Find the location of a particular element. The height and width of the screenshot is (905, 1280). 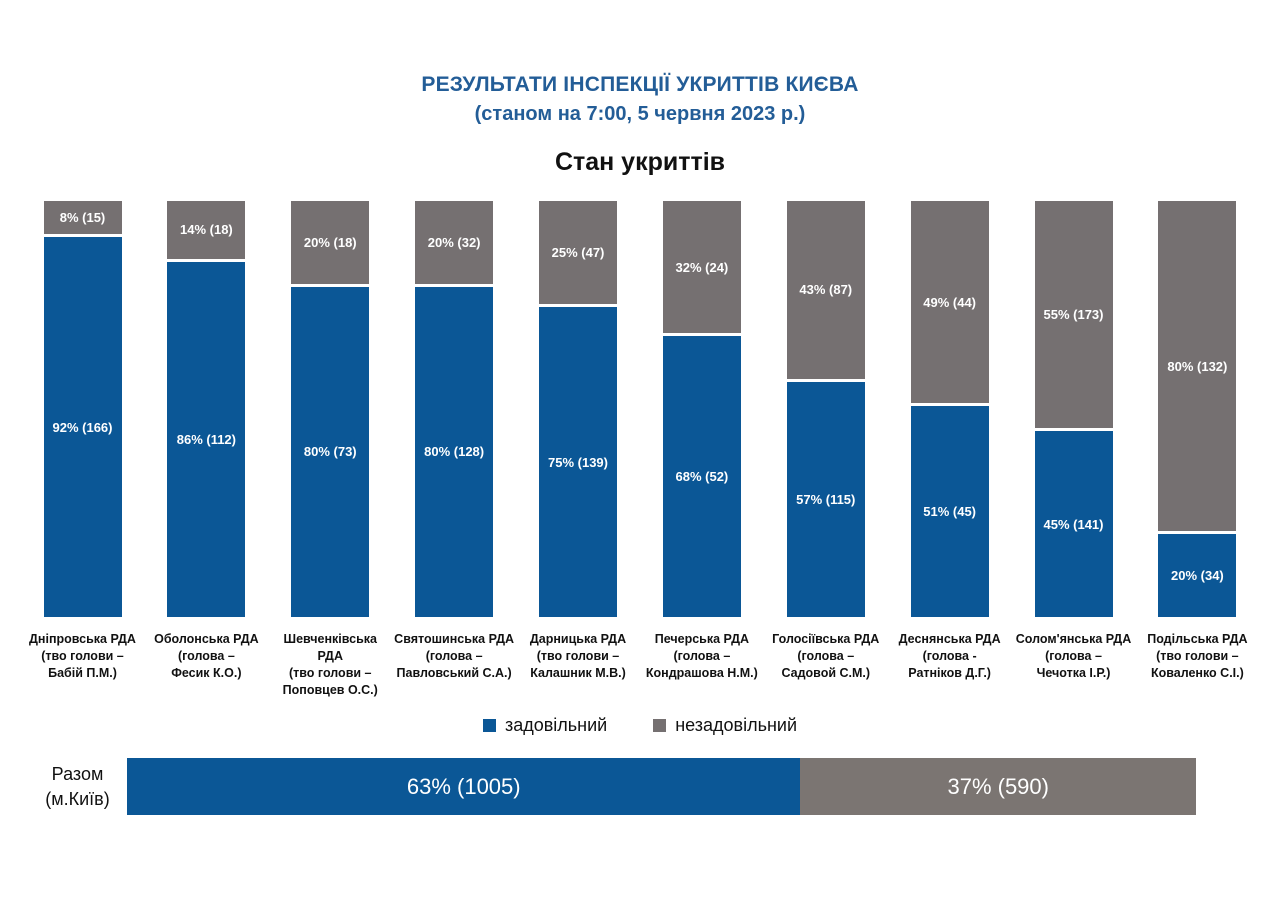

bar-segment-unsatisfactory: 20% (18) is located at coordinates (330, 242).